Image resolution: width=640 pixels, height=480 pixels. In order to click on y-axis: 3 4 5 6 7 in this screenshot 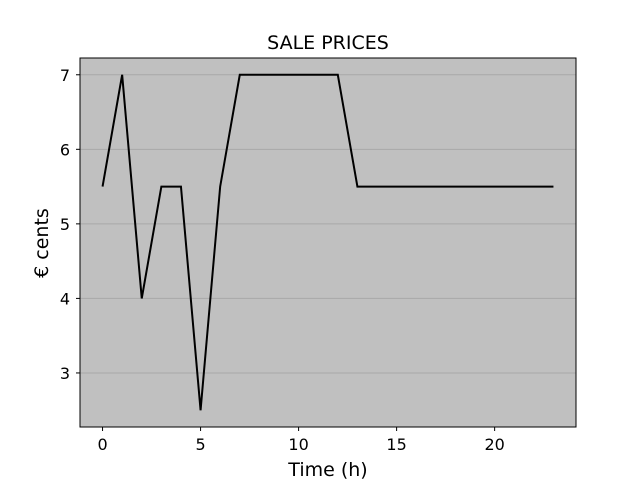, I will do `click(70, 224)`.